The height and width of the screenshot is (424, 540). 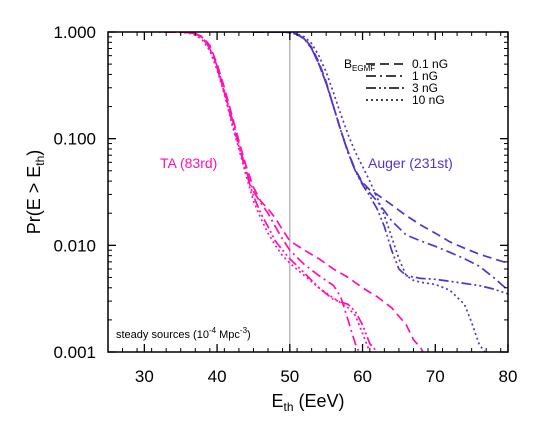 I want to click on x-tick-label: 50, so click(x=289, y=376).